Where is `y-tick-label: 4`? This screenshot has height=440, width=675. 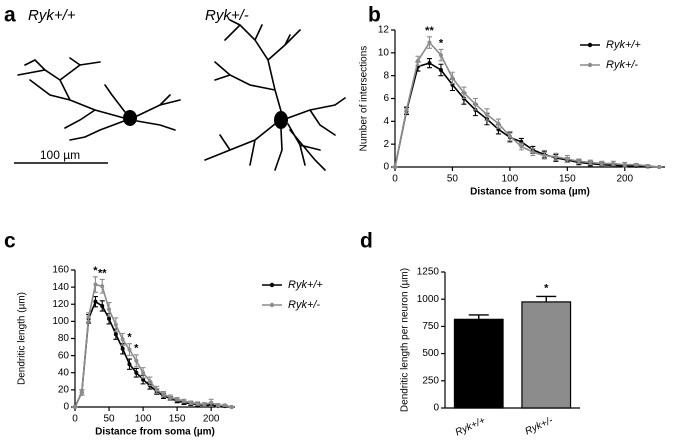 y-tick-label: 4 is located at coordinates (386, 121).